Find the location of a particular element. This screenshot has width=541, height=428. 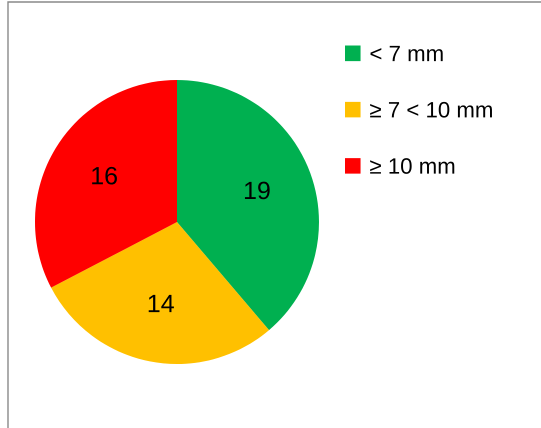

data-label: 19 is located at coordinates (257, 191).